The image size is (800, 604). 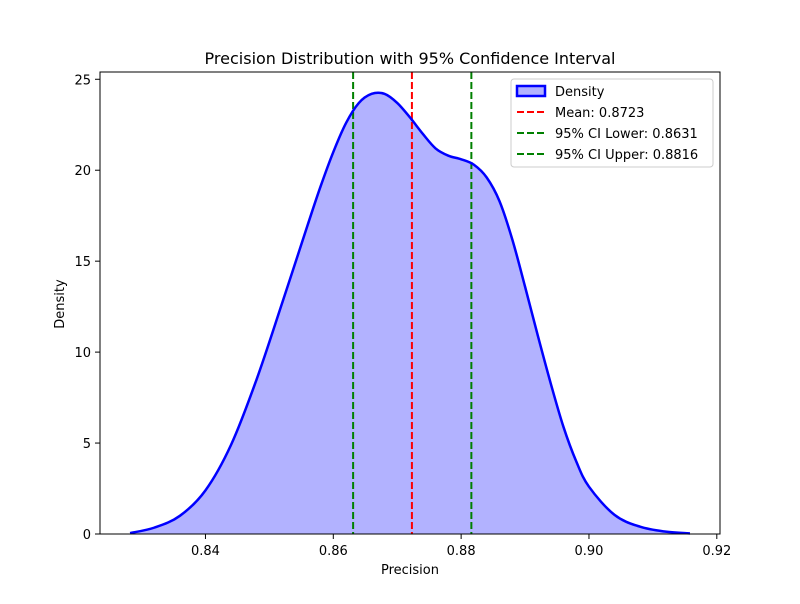 What do you see at coordinates (626, 155) in the screenshot?
I see `legend-label: 95% CI Upper: 0.8816` at bounding box center [626, 155].